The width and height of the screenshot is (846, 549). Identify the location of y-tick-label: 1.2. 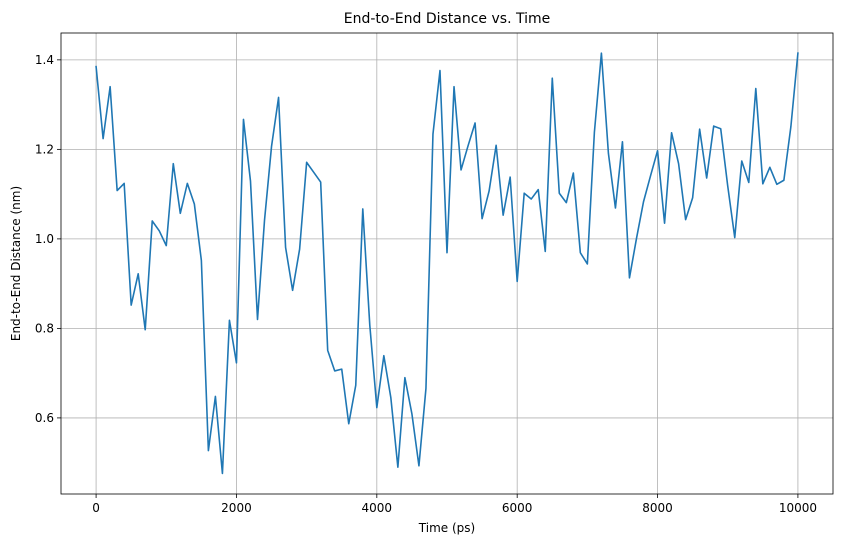
(44, 149).